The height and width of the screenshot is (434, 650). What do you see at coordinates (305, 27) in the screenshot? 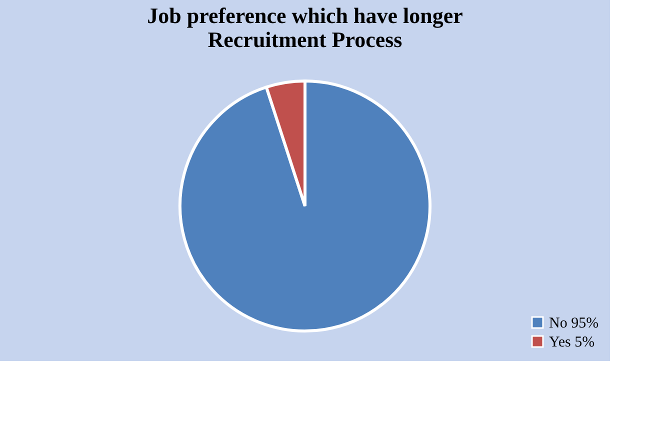
I see `chart-title: Job preference which have longer Recruitment Process` at bounding box center [305, 27].